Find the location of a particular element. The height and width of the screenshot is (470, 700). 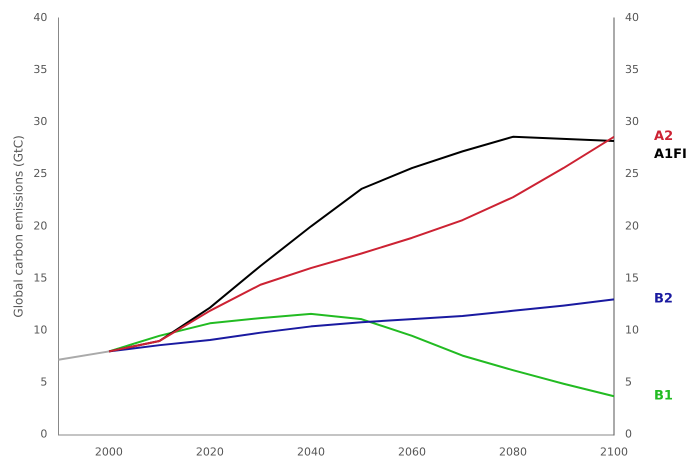

text: A1FI is located at coordinates (670, 154).